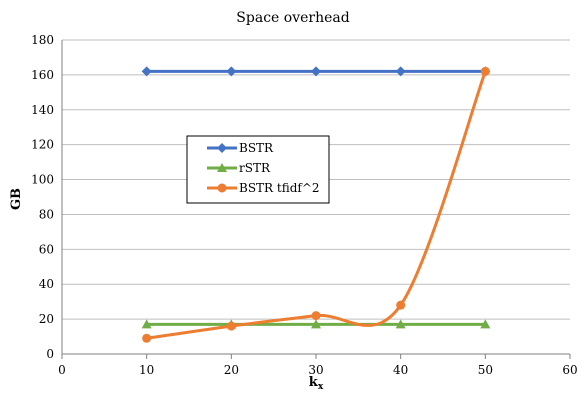  Describe the element at coordinates (256, 148) in the screenshot. I see `legend-label-0: BSTR` at that location.